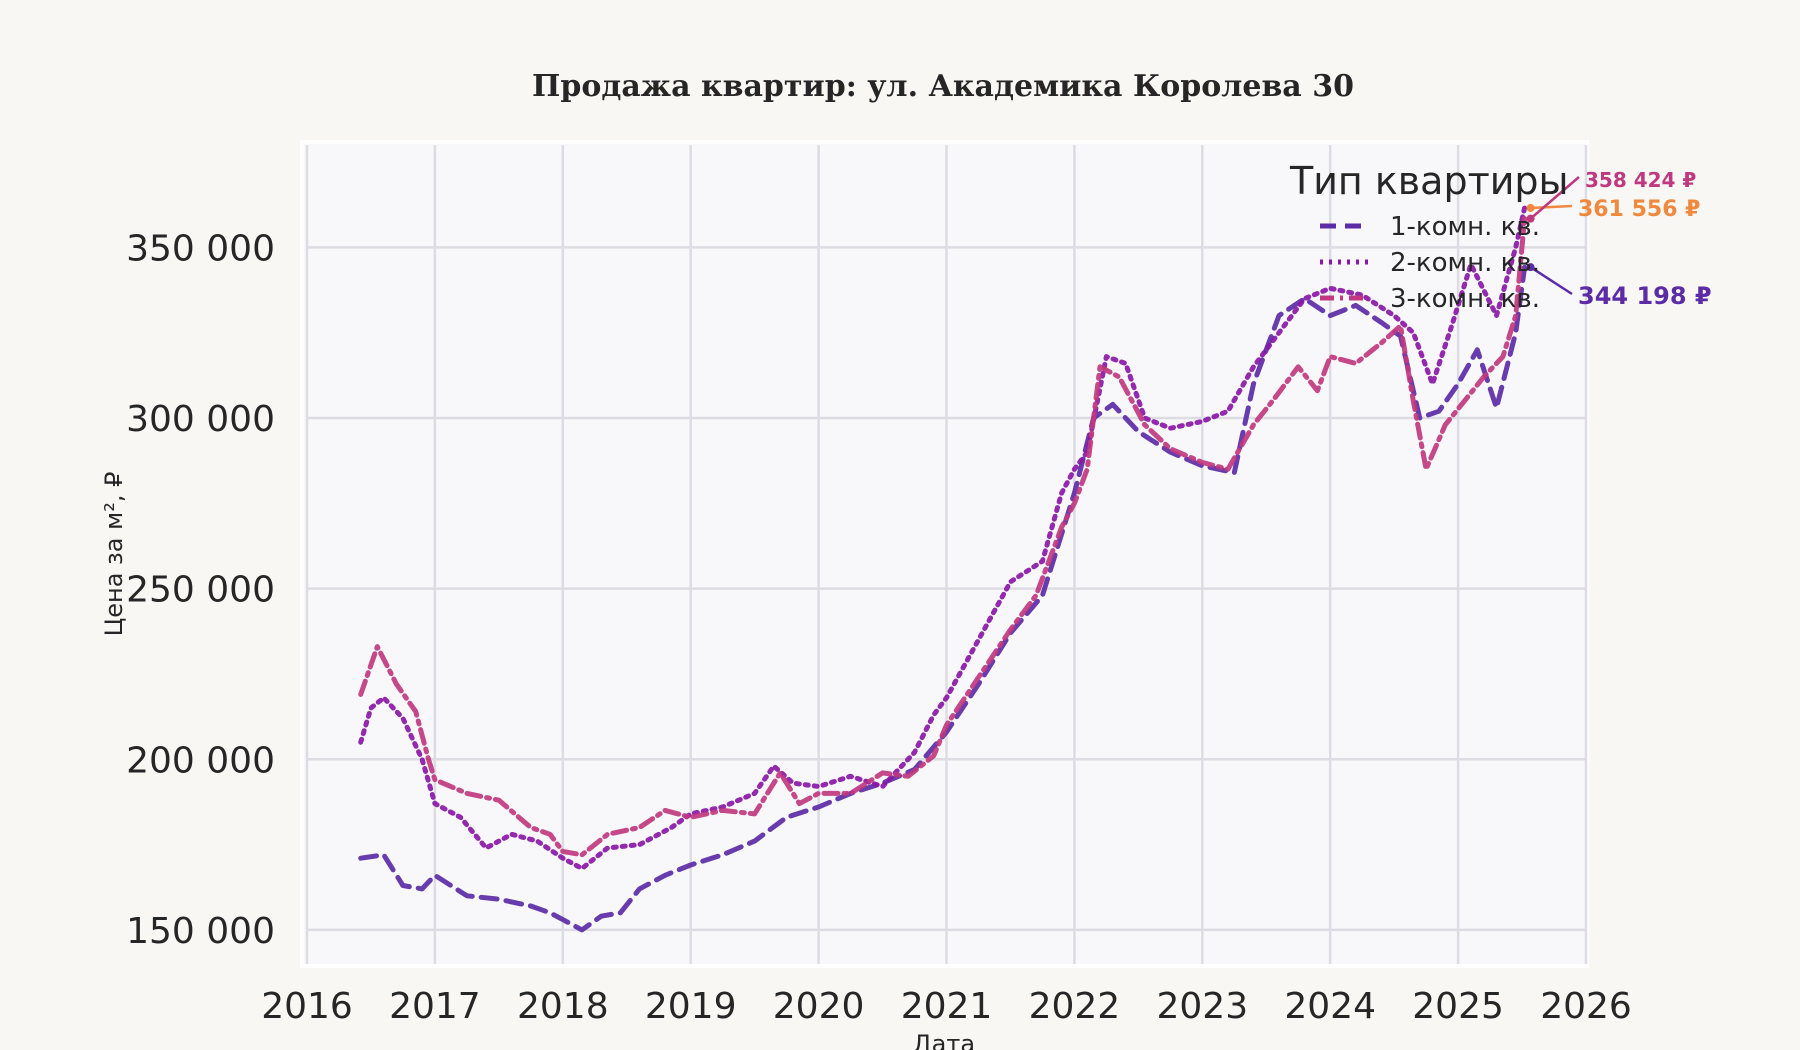 Image resolution: width=1800 pixels, height=1050 pixels. What do you see at coordinates (1465, 263) in the screenshot?
I see `legend-item-label: 2-комн. кв.` at bounding box center [1465, 263].